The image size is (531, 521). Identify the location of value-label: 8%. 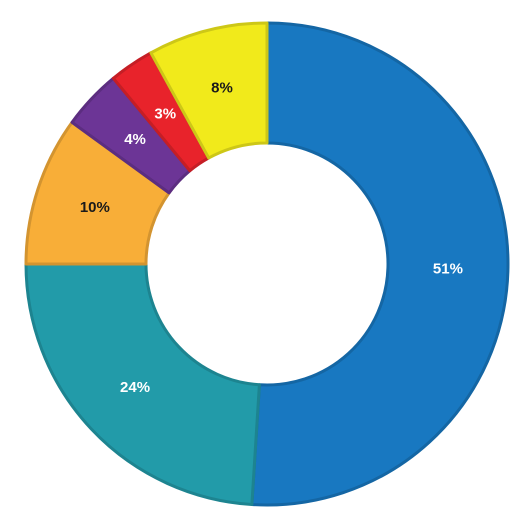
(222, 88).